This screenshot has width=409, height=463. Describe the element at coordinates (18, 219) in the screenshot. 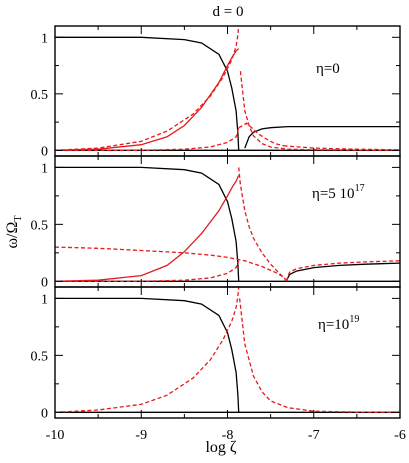

I see `y-axis-title-sub: T` at that location.